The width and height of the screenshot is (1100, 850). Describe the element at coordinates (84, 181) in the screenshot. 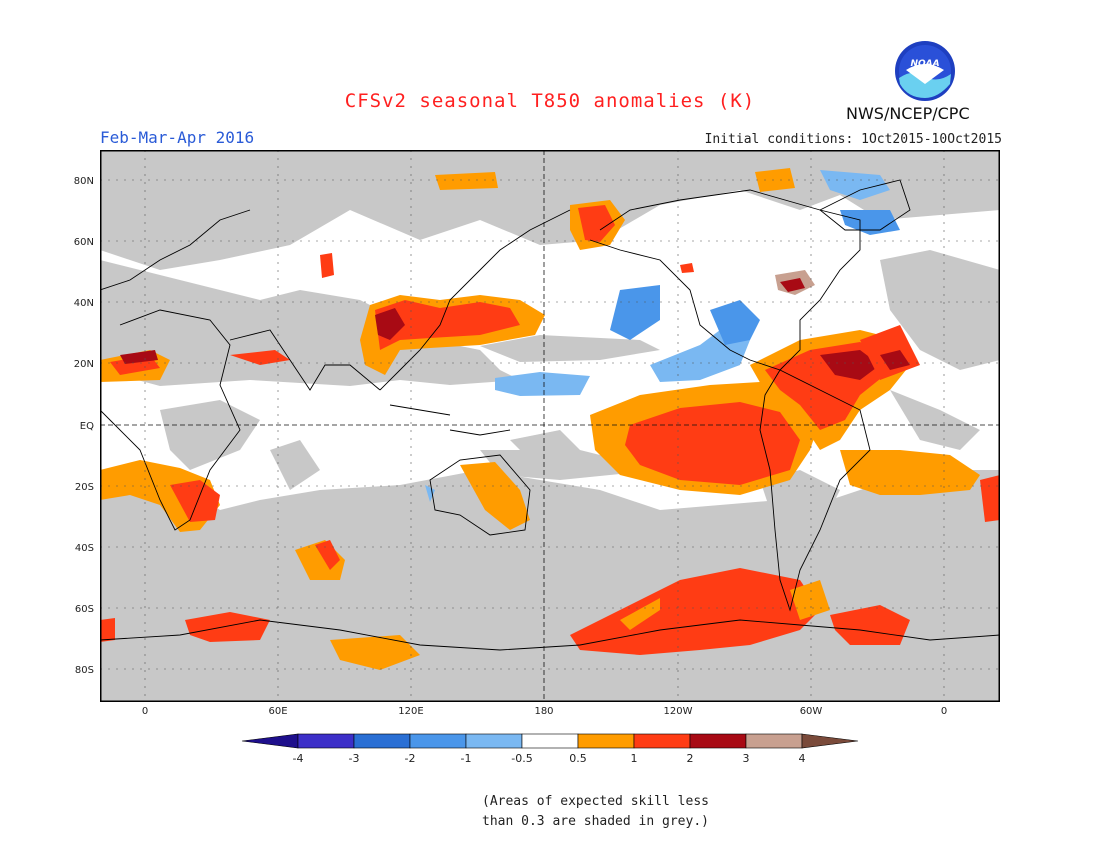

I see `lat-label: 80N` at that location.